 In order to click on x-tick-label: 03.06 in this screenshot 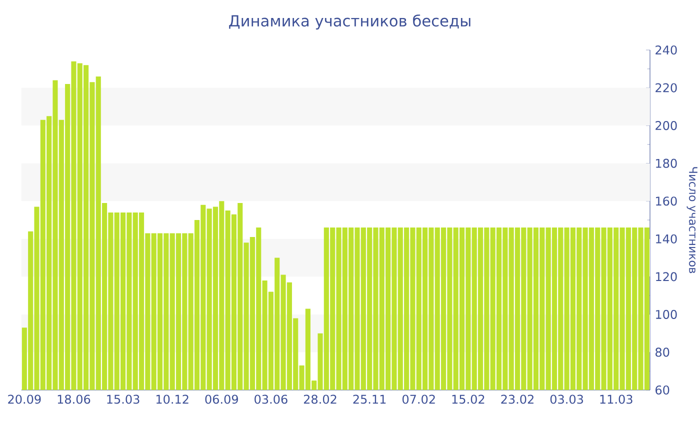, I will do `click(271, 399)`.